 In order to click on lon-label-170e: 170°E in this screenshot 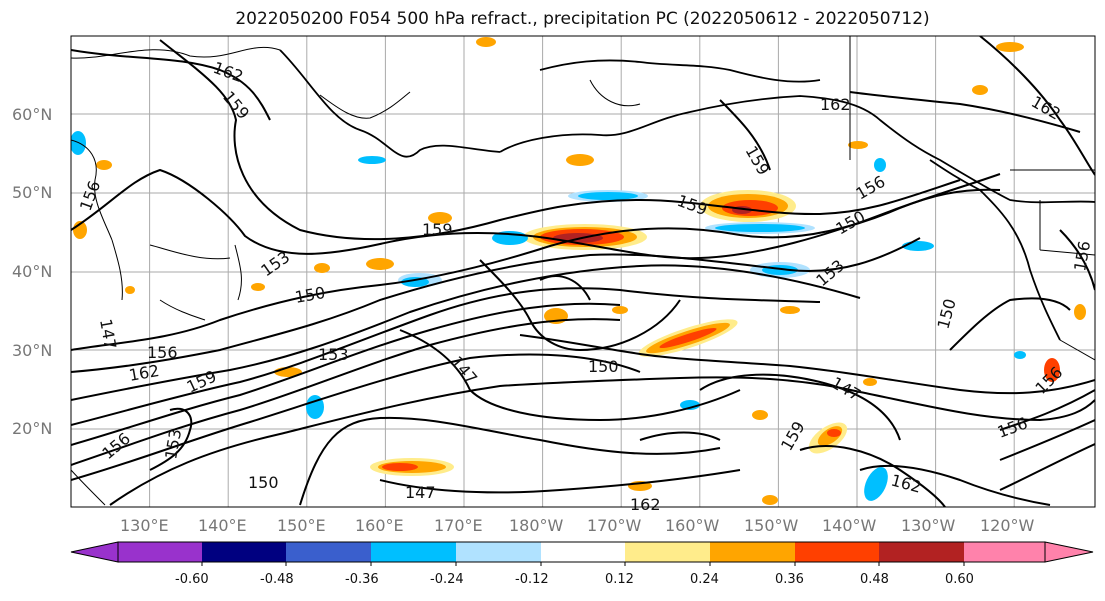, I will do `click(458, 525)`.